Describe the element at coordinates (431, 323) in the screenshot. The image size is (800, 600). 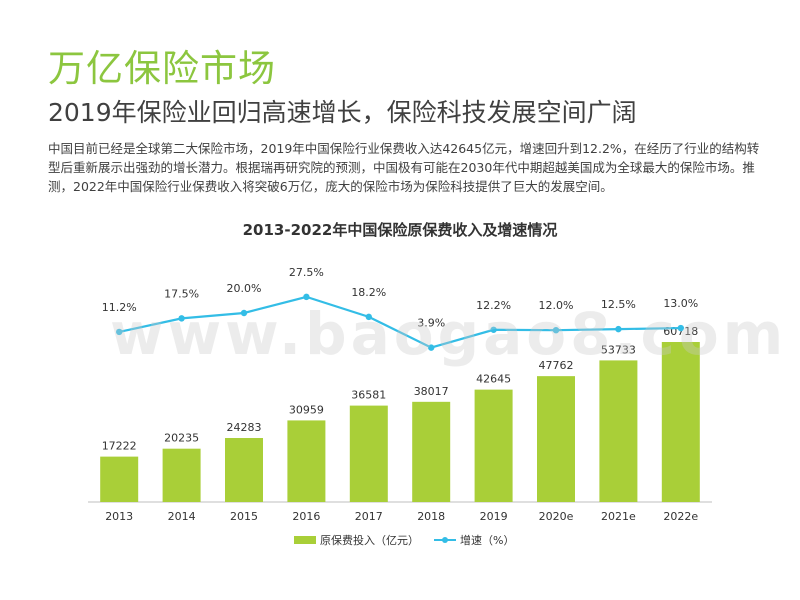
I see `growth-value-label: 3.9%` at that location.